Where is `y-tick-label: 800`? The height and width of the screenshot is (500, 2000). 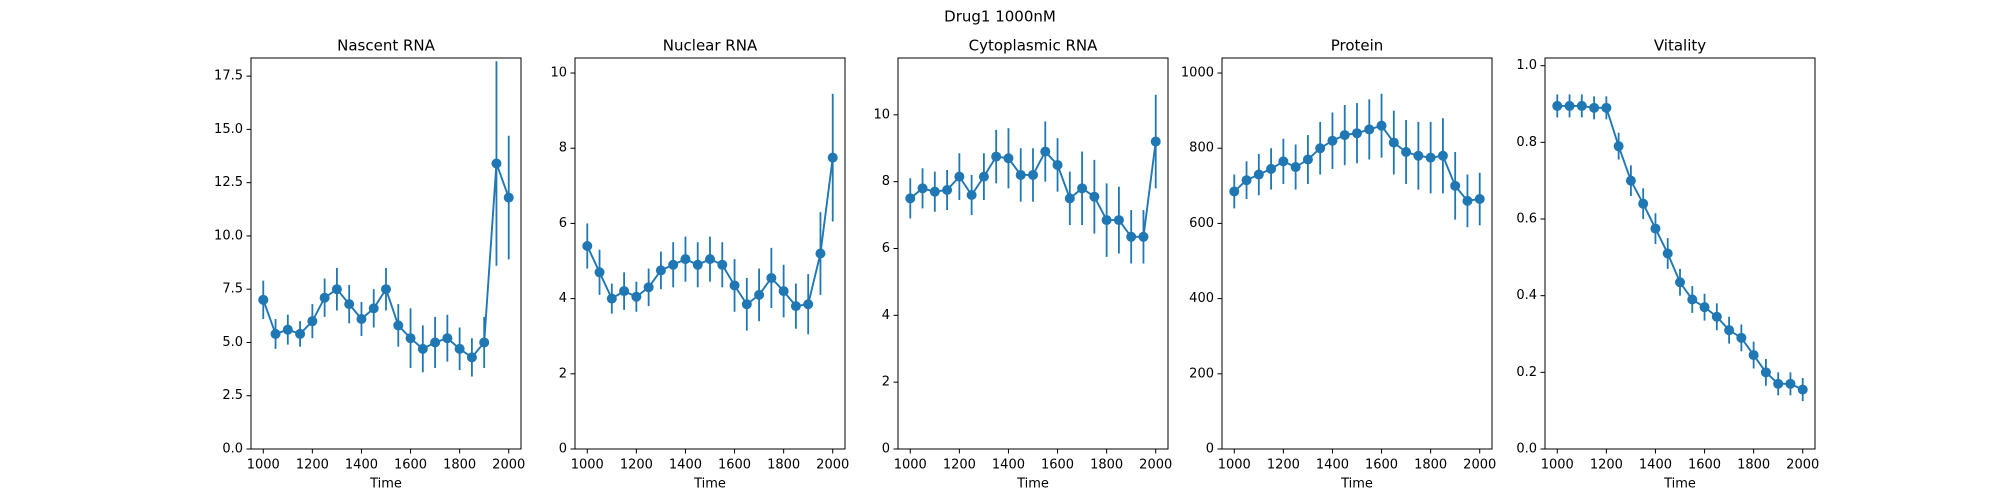
y-tick-label: 800 is located at coordinates (1201, 148).